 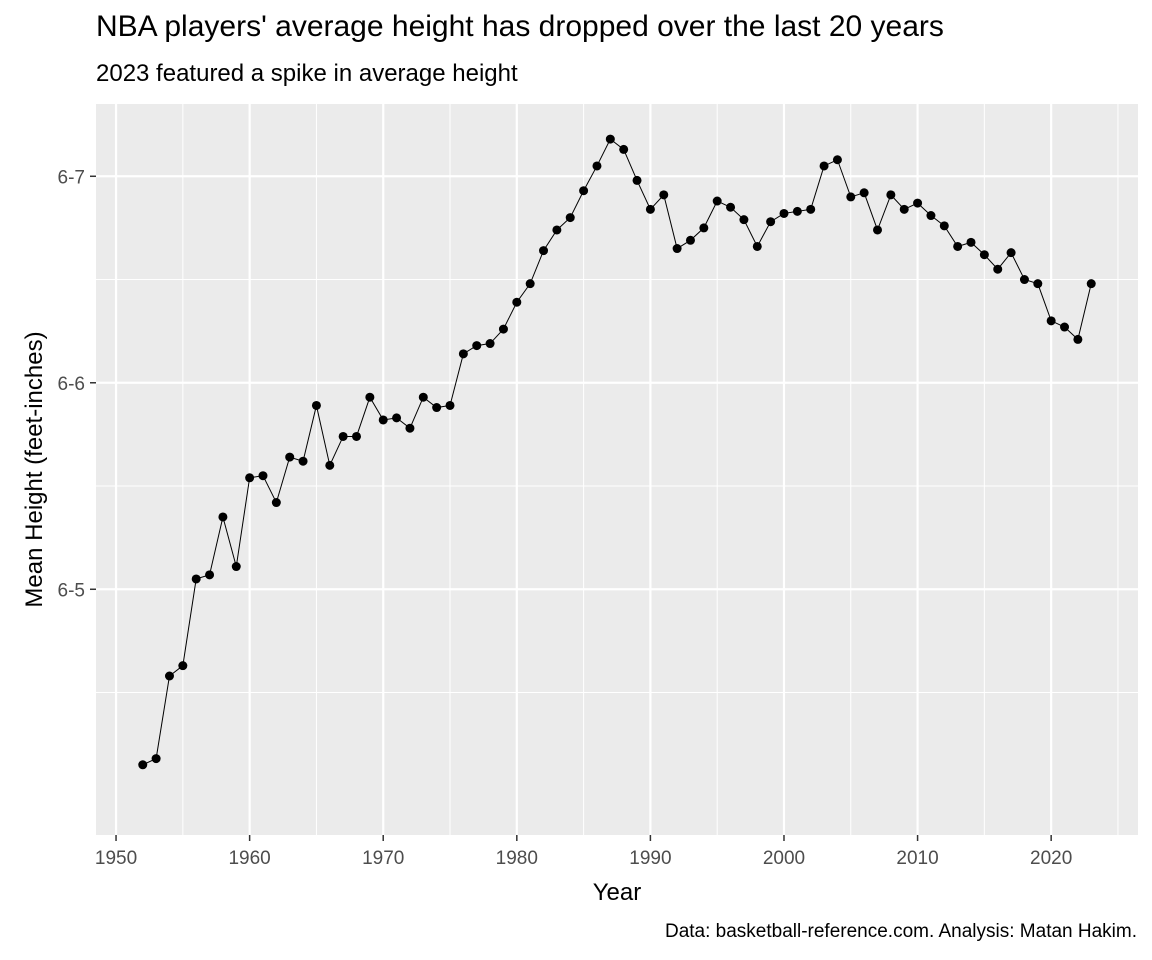 I want to click on x-tick-label: 1950, so click(x=116, y=858).